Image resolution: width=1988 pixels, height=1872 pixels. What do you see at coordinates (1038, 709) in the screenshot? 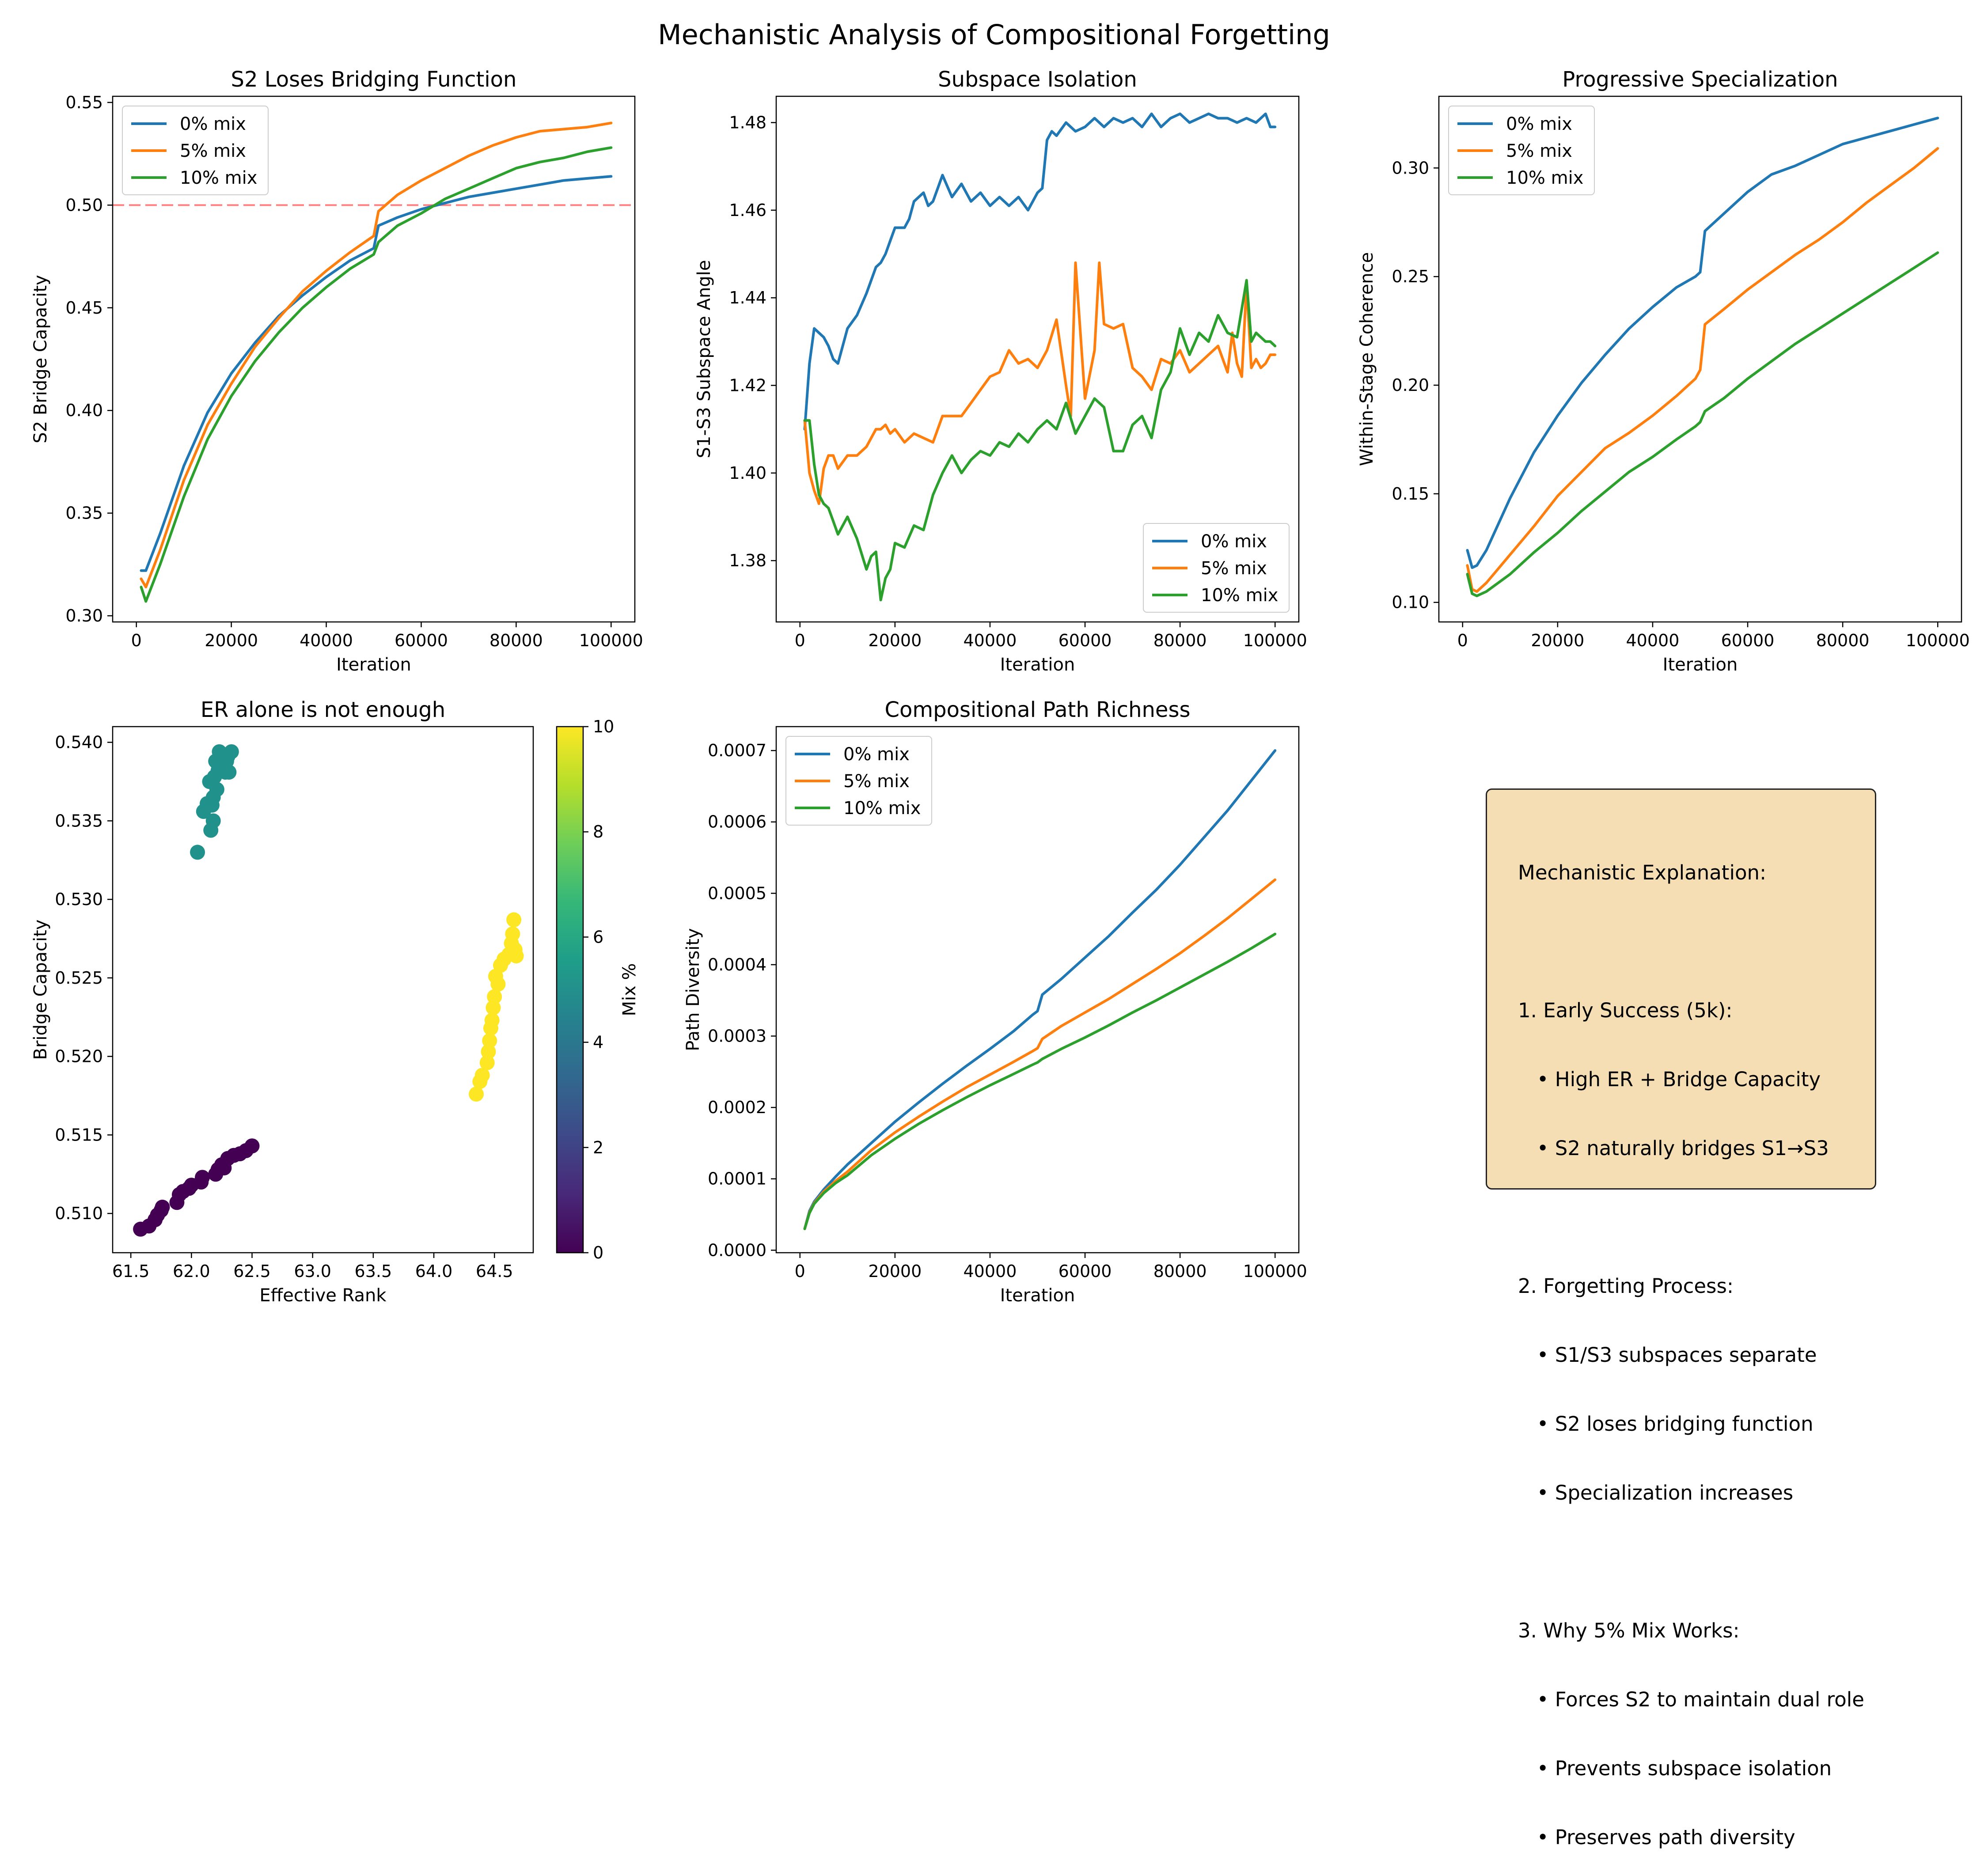
I see `diversity-title: Compositional Path Richness` at bounding box center [1038, 709].